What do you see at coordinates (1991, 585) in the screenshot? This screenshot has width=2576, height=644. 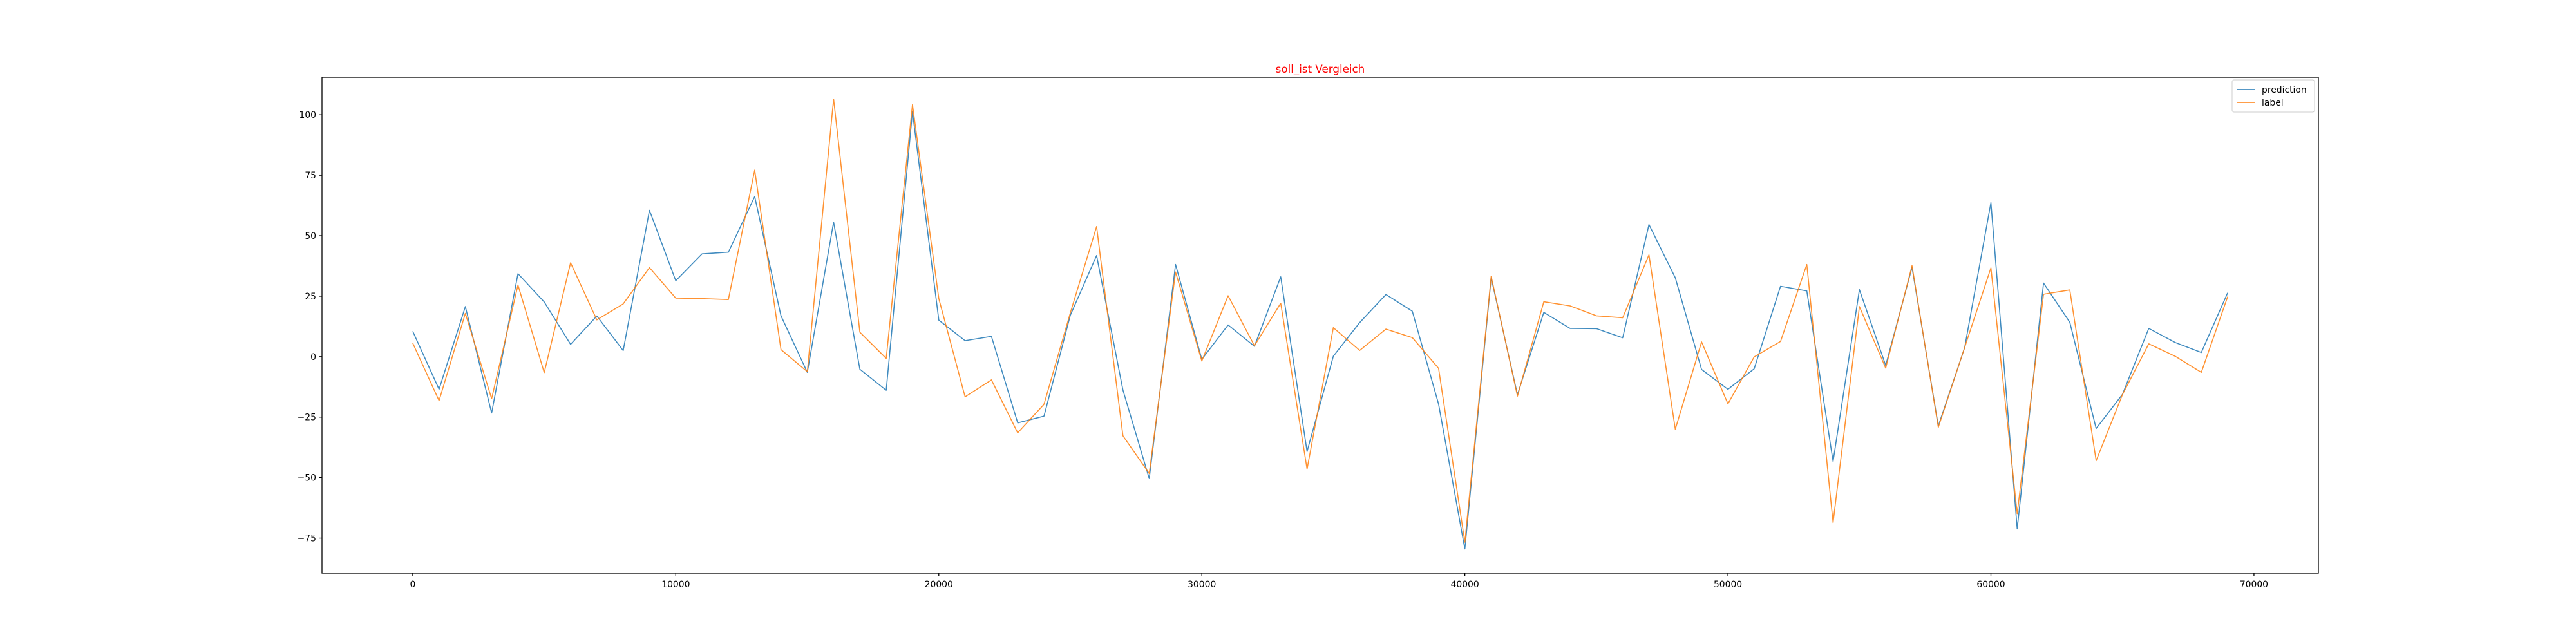 I see `x-tick-label: 60000` at bounding box center [1991, 585].